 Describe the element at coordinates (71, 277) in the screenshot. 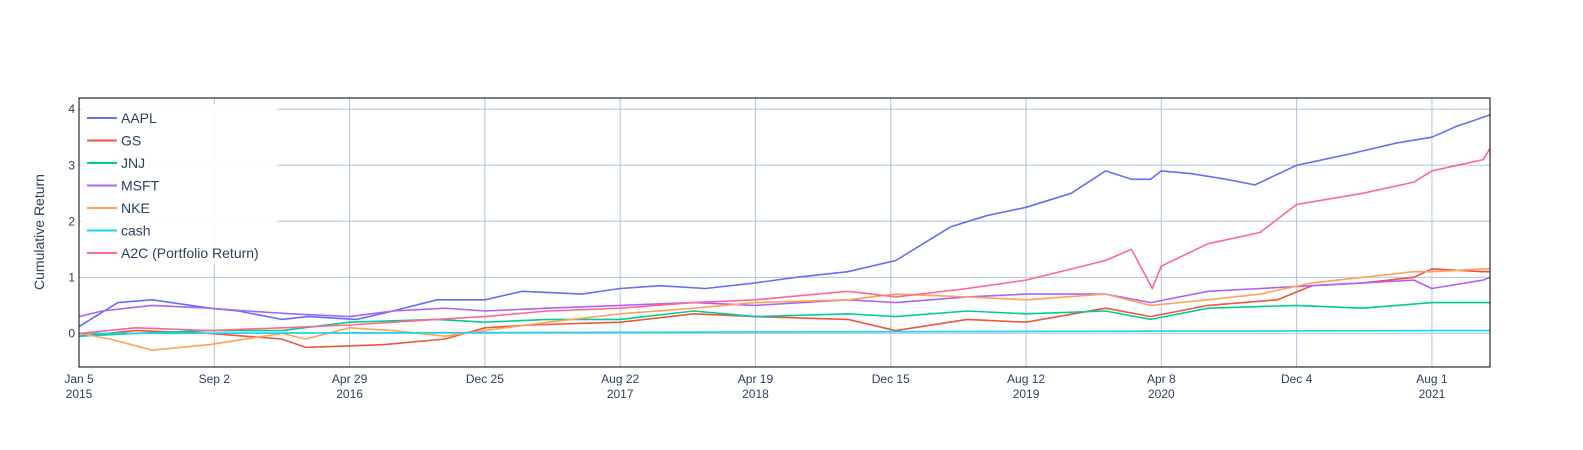

I see `y-tick-label: 1` at that location.